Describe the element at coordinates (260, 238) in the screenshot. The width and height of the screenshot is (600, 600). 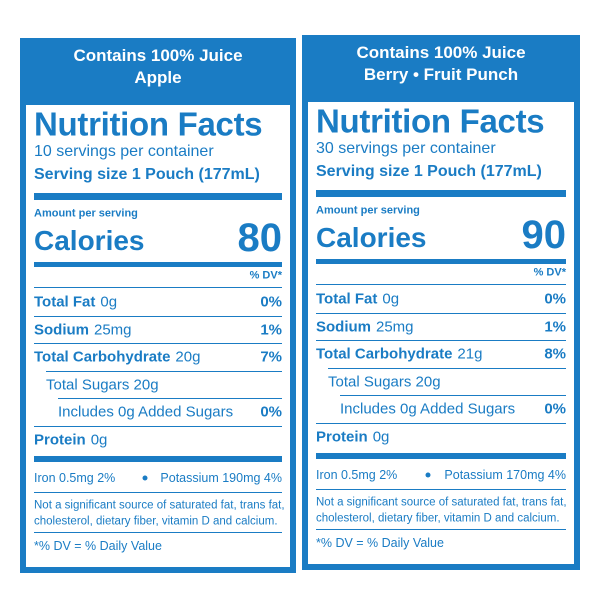
I see `calories-value: 80` at that location.